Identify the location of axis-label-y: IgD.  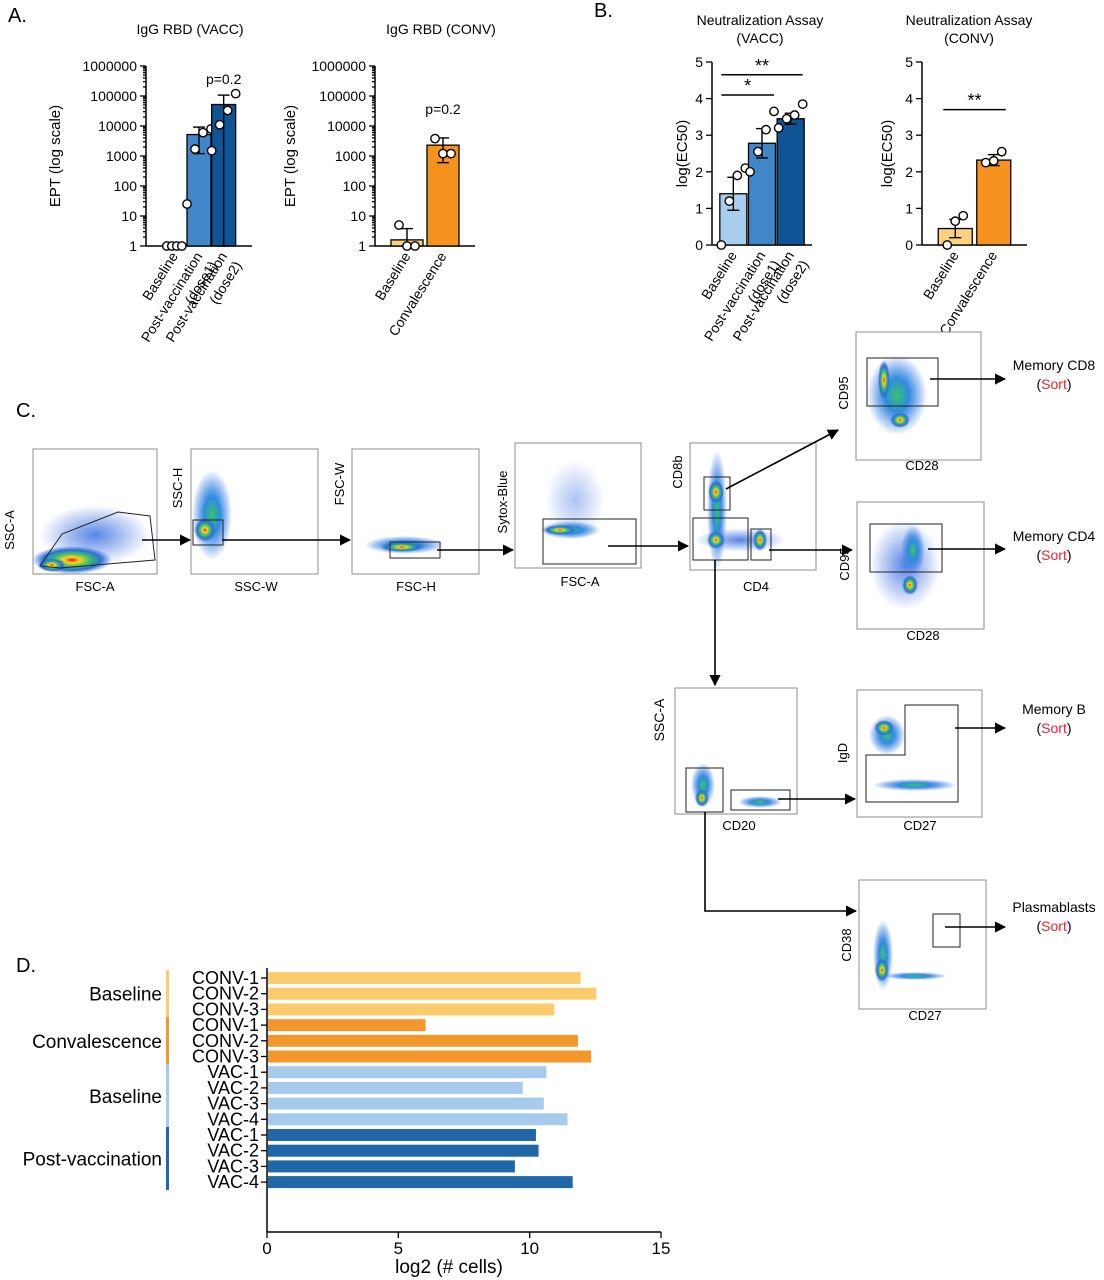
(842, 753).